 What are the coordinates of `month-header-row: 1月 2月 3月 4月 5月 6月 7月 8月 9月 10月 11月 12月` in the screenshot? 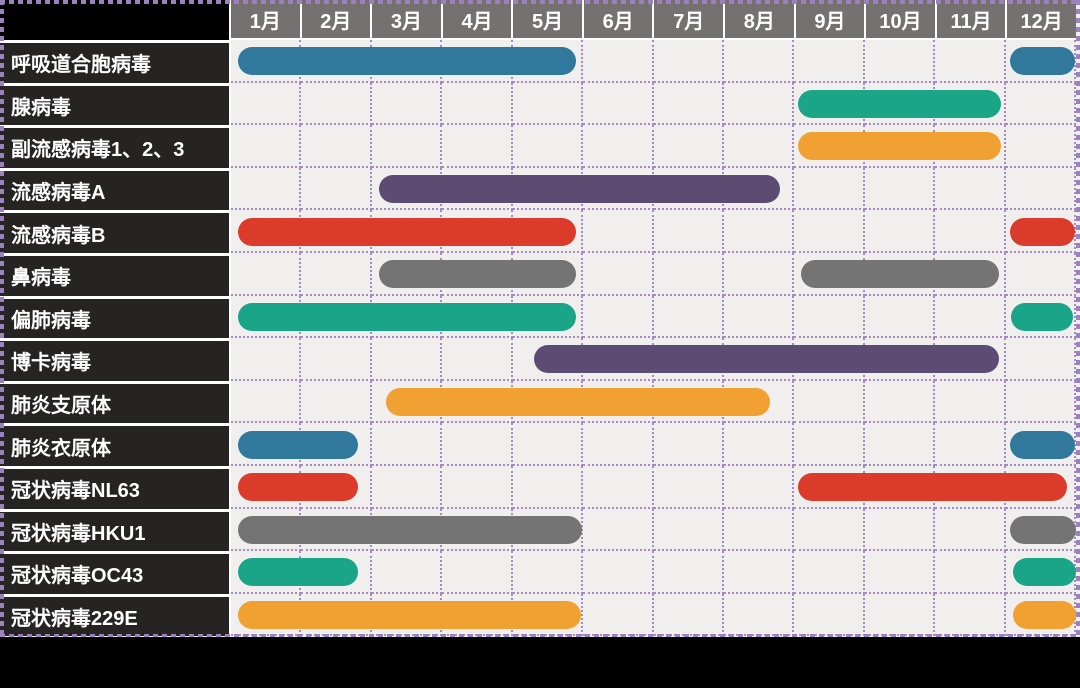 It's located at (540, 20).